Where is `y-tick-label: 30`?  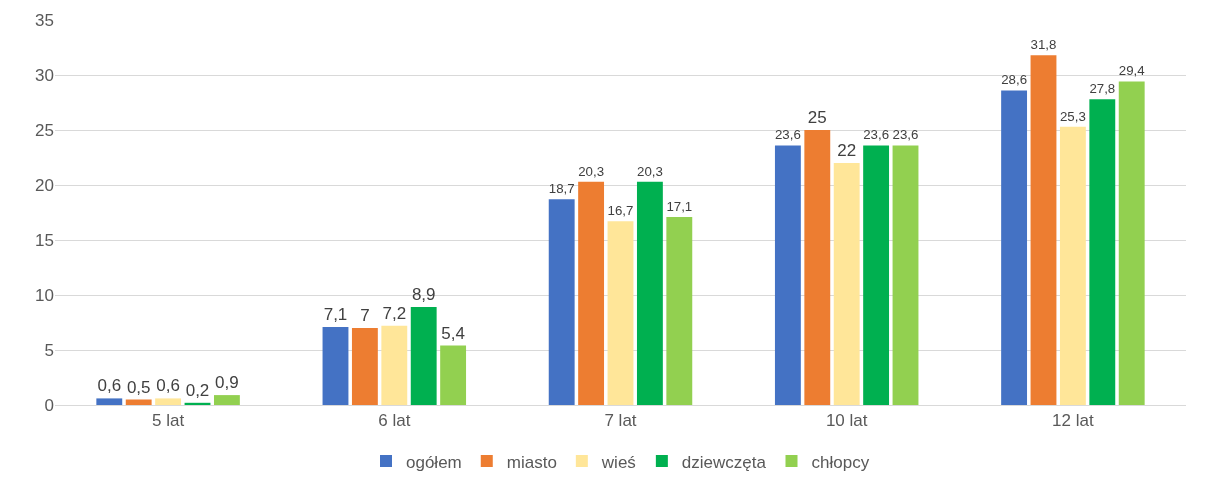
y-tick-label: 30 is located at coordinates (44, 75).